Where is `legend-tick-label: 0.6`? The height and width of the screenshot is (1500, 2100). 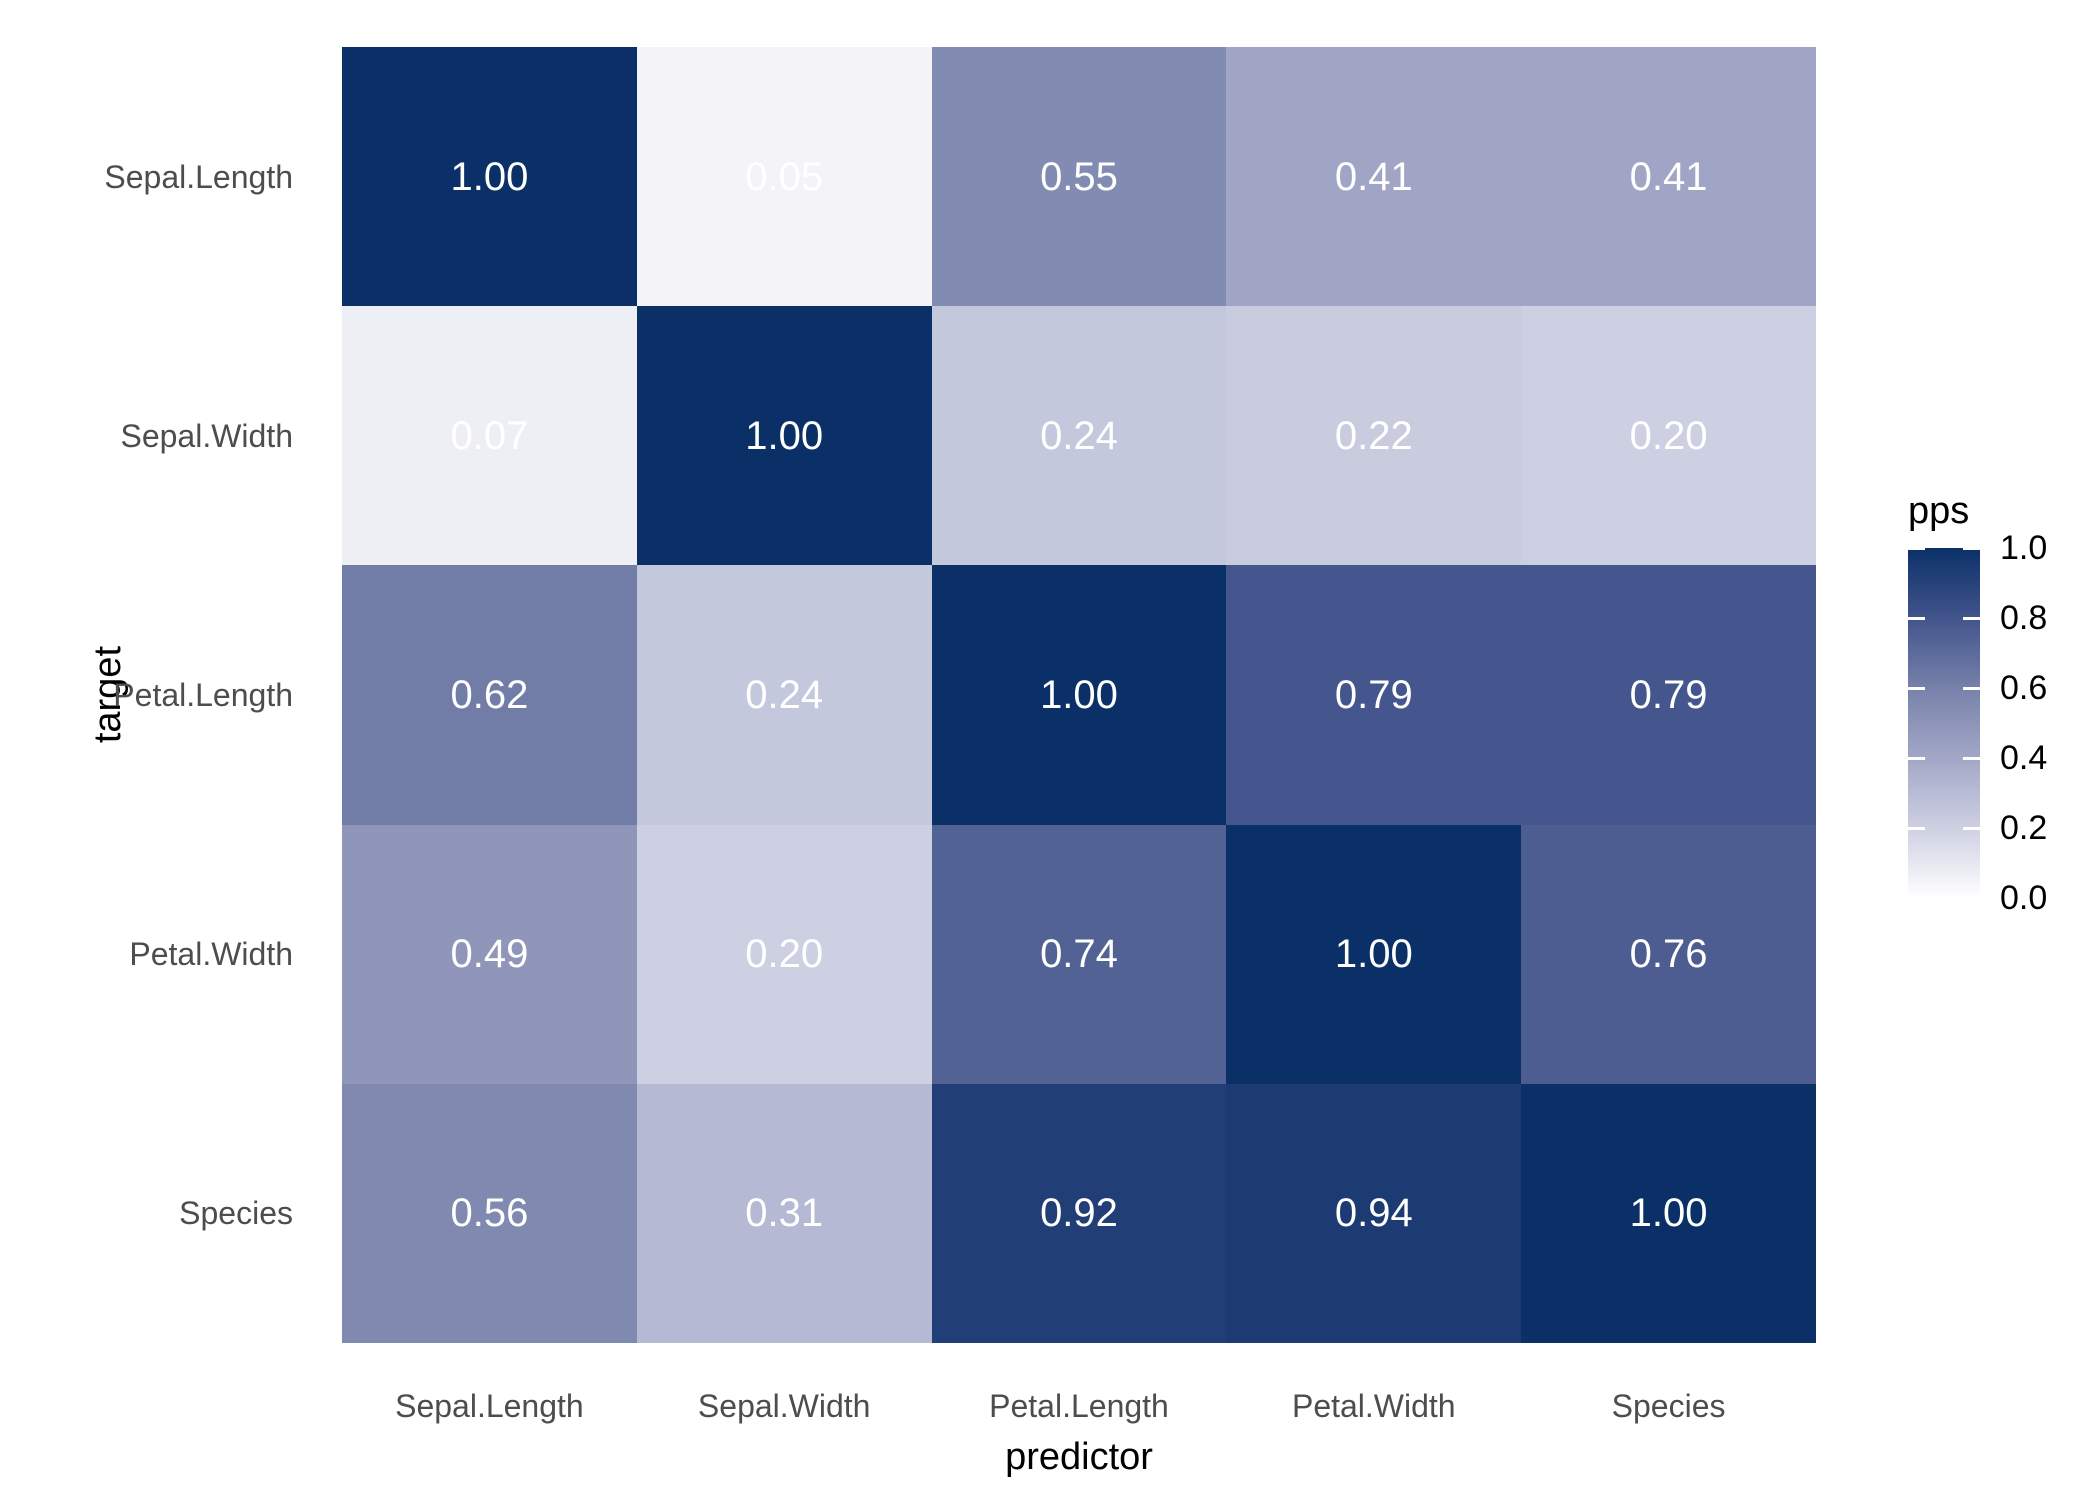
legend-tick-label: 0.6 is located at coordinates (2024, 688).